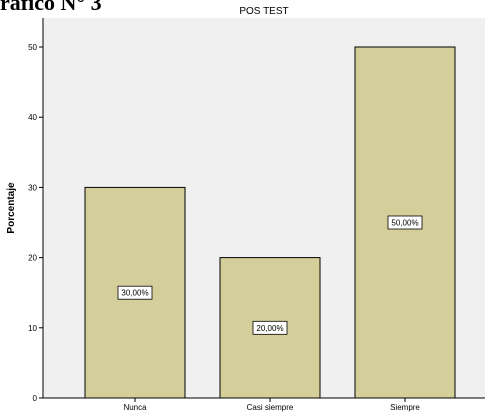 This screenshot has height=417, width=493. Describe the element at coordinates (32, 47) in the screenshot. I see `y-tick-label: 50` at that location.